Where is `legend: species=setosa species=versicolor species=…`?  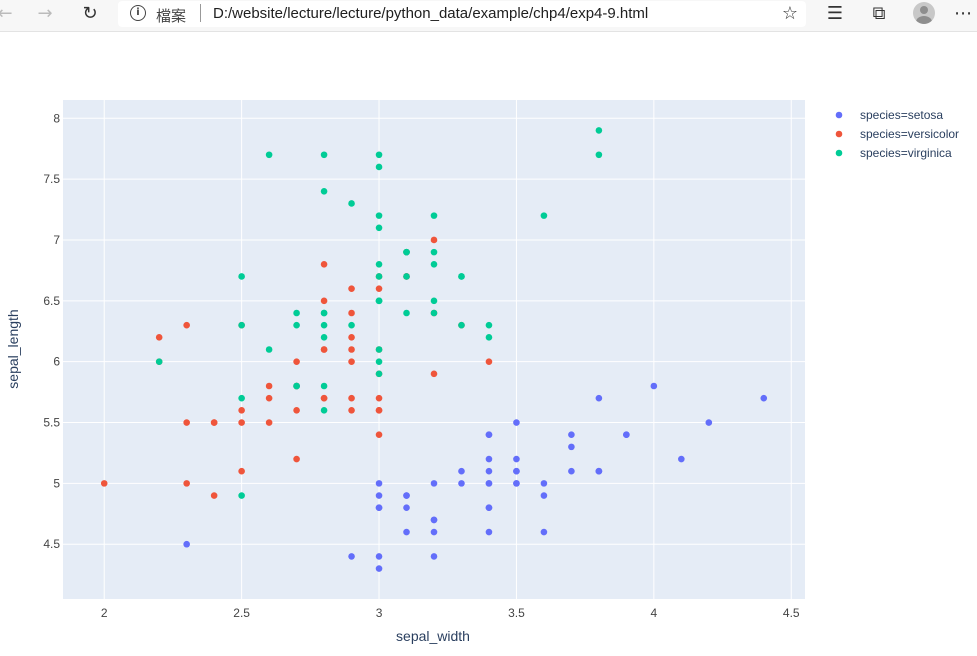
legend: species=setosa species=versicolor species=… is located at coordinates (897, 134).